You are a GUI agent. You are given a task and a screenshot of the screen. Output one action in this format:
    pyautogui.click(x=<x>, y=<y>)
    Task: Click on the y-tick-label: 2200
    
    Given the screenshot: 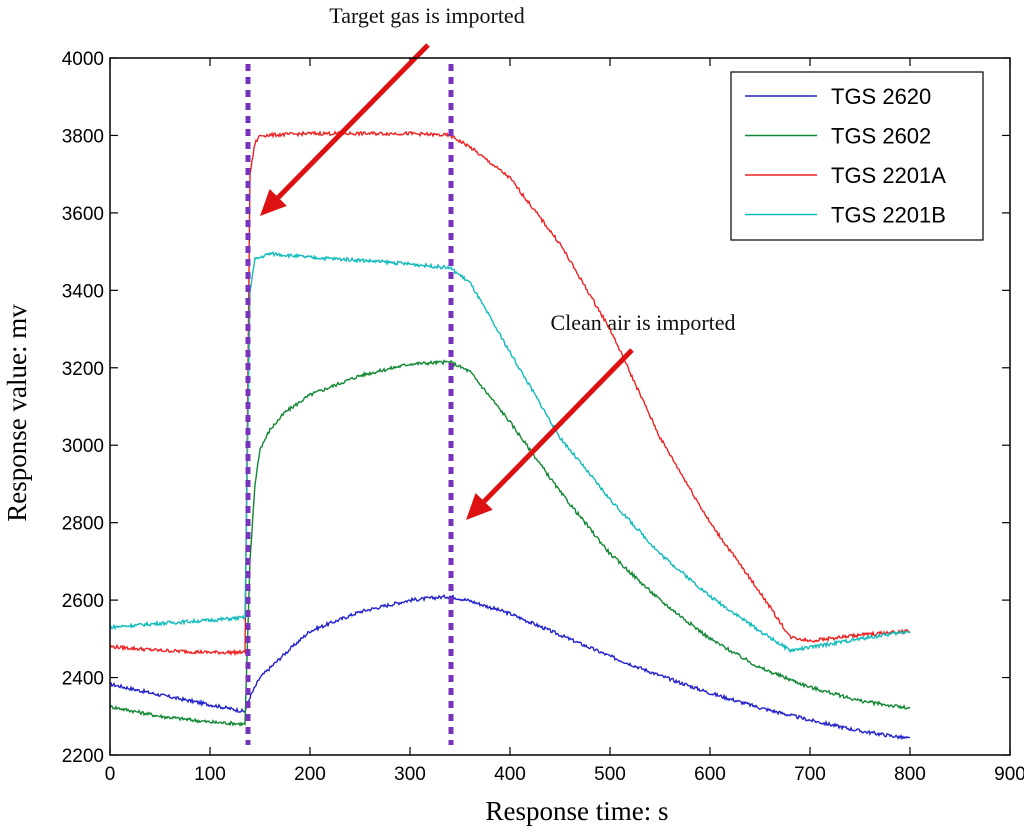 What is the action you would take?
    pyautogui.click(x=83, y=756)
    